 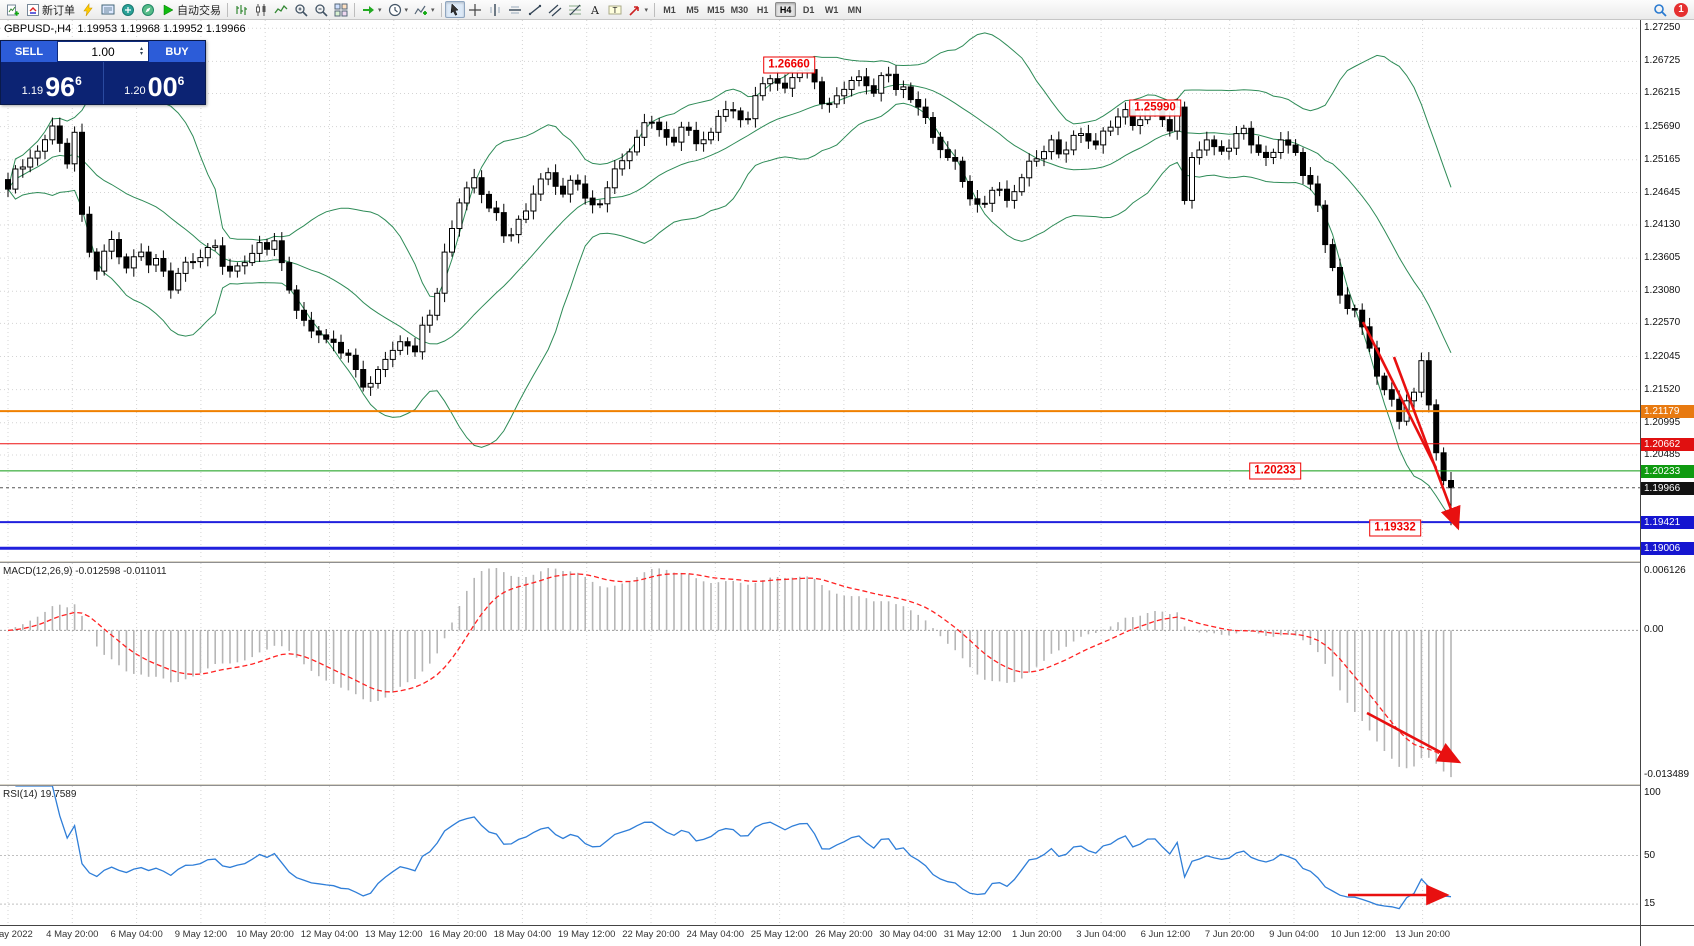 I want to click on new-chart-icon, so click(x=13, y=10).